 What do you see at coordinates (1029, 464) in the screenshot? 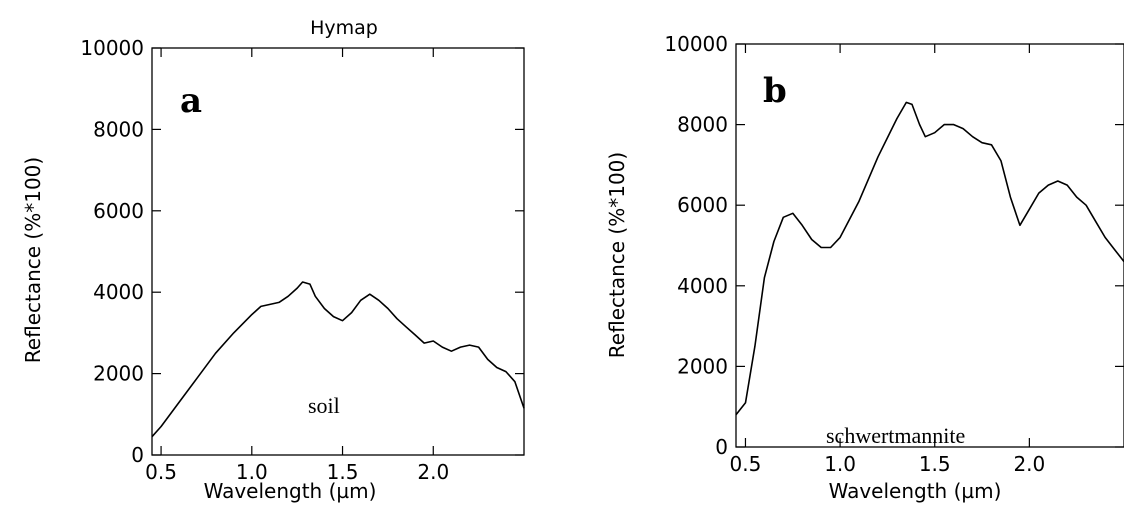
I see `panel-b-xtick-label: 2.0` at bounding box center [1029, 464].